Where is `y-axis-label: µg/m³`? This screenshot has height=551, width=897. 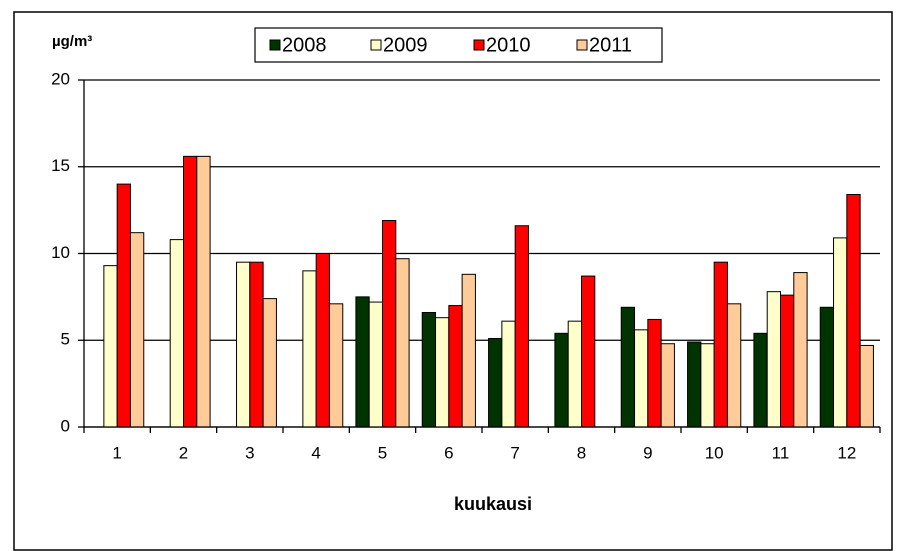 y-axis-label: µg/m³ is located at coordinates (72, 41).